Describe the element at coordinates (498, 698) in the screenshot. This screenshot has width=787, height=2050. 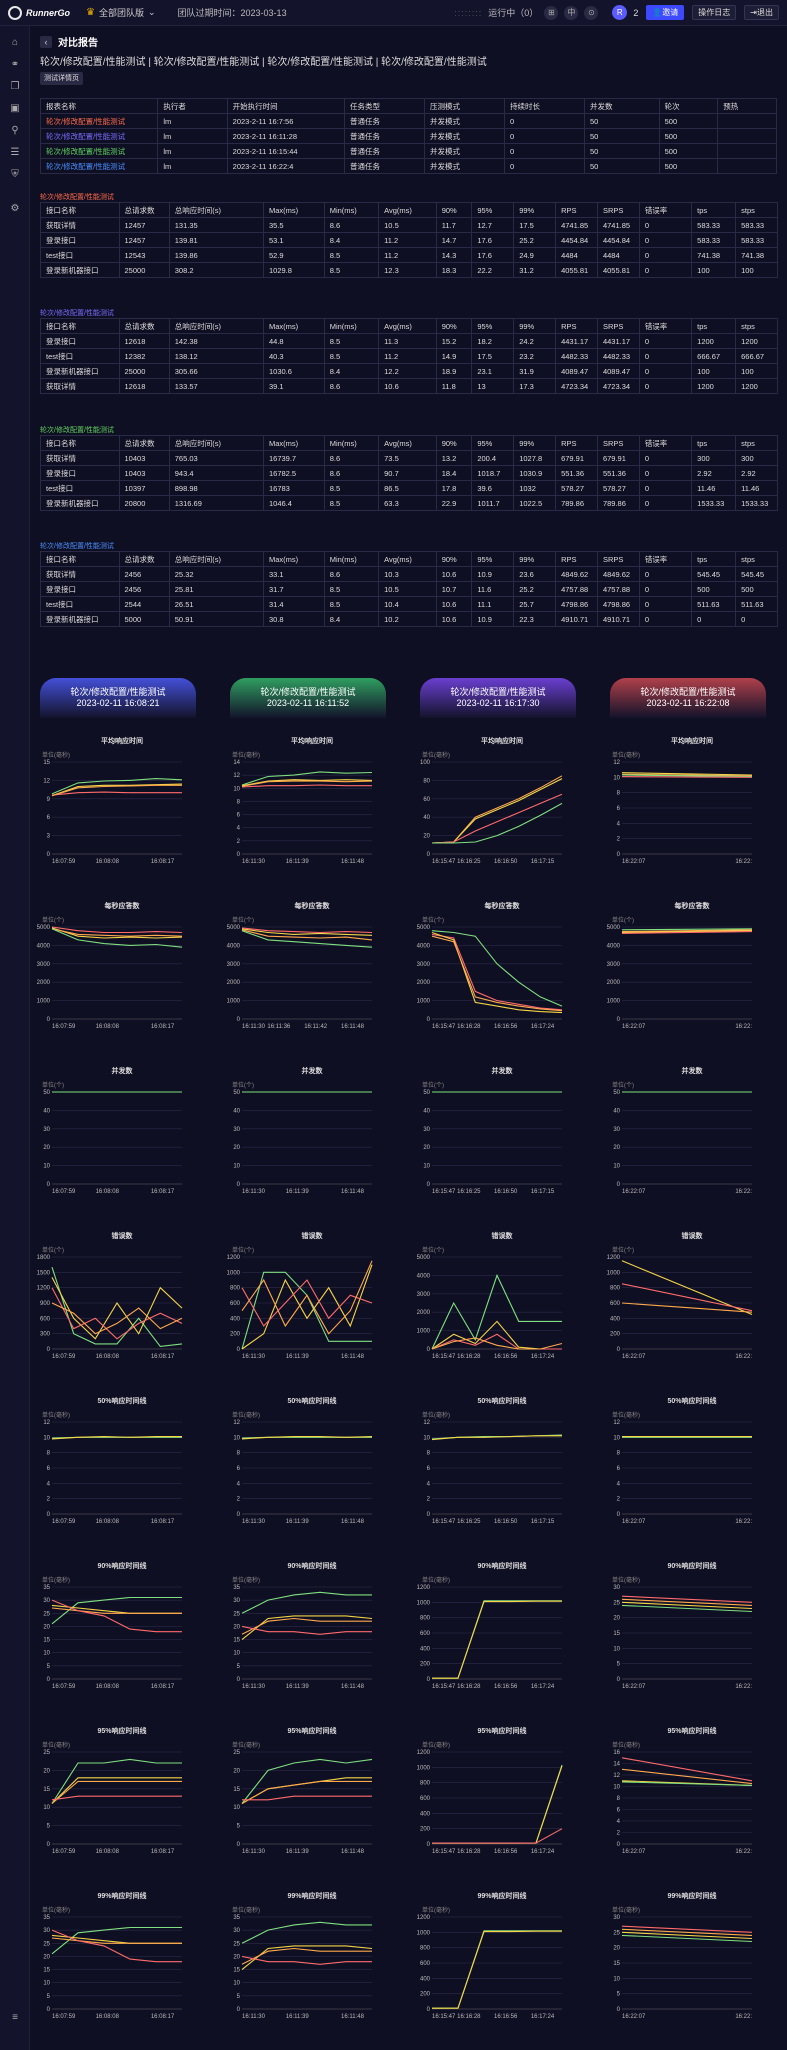
I see `round-banner: 轮次/修改配置/性能测试 2023-02-11 16:17:30` at that location.